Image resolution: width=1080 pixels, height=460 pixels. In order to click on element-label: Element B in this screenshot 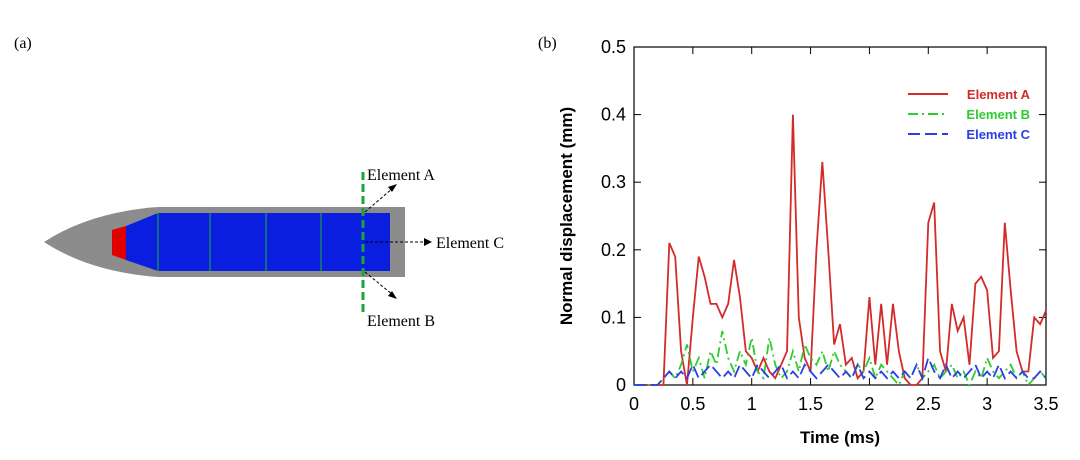, I will do `click(401, 321)`.